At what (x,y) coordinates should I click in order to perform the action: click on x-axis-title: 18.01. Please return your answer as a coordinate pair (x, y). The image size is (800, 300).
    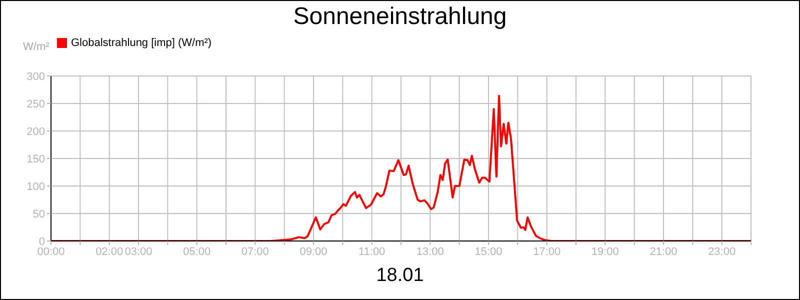
    Looking at the image, I should click on (400, 276).